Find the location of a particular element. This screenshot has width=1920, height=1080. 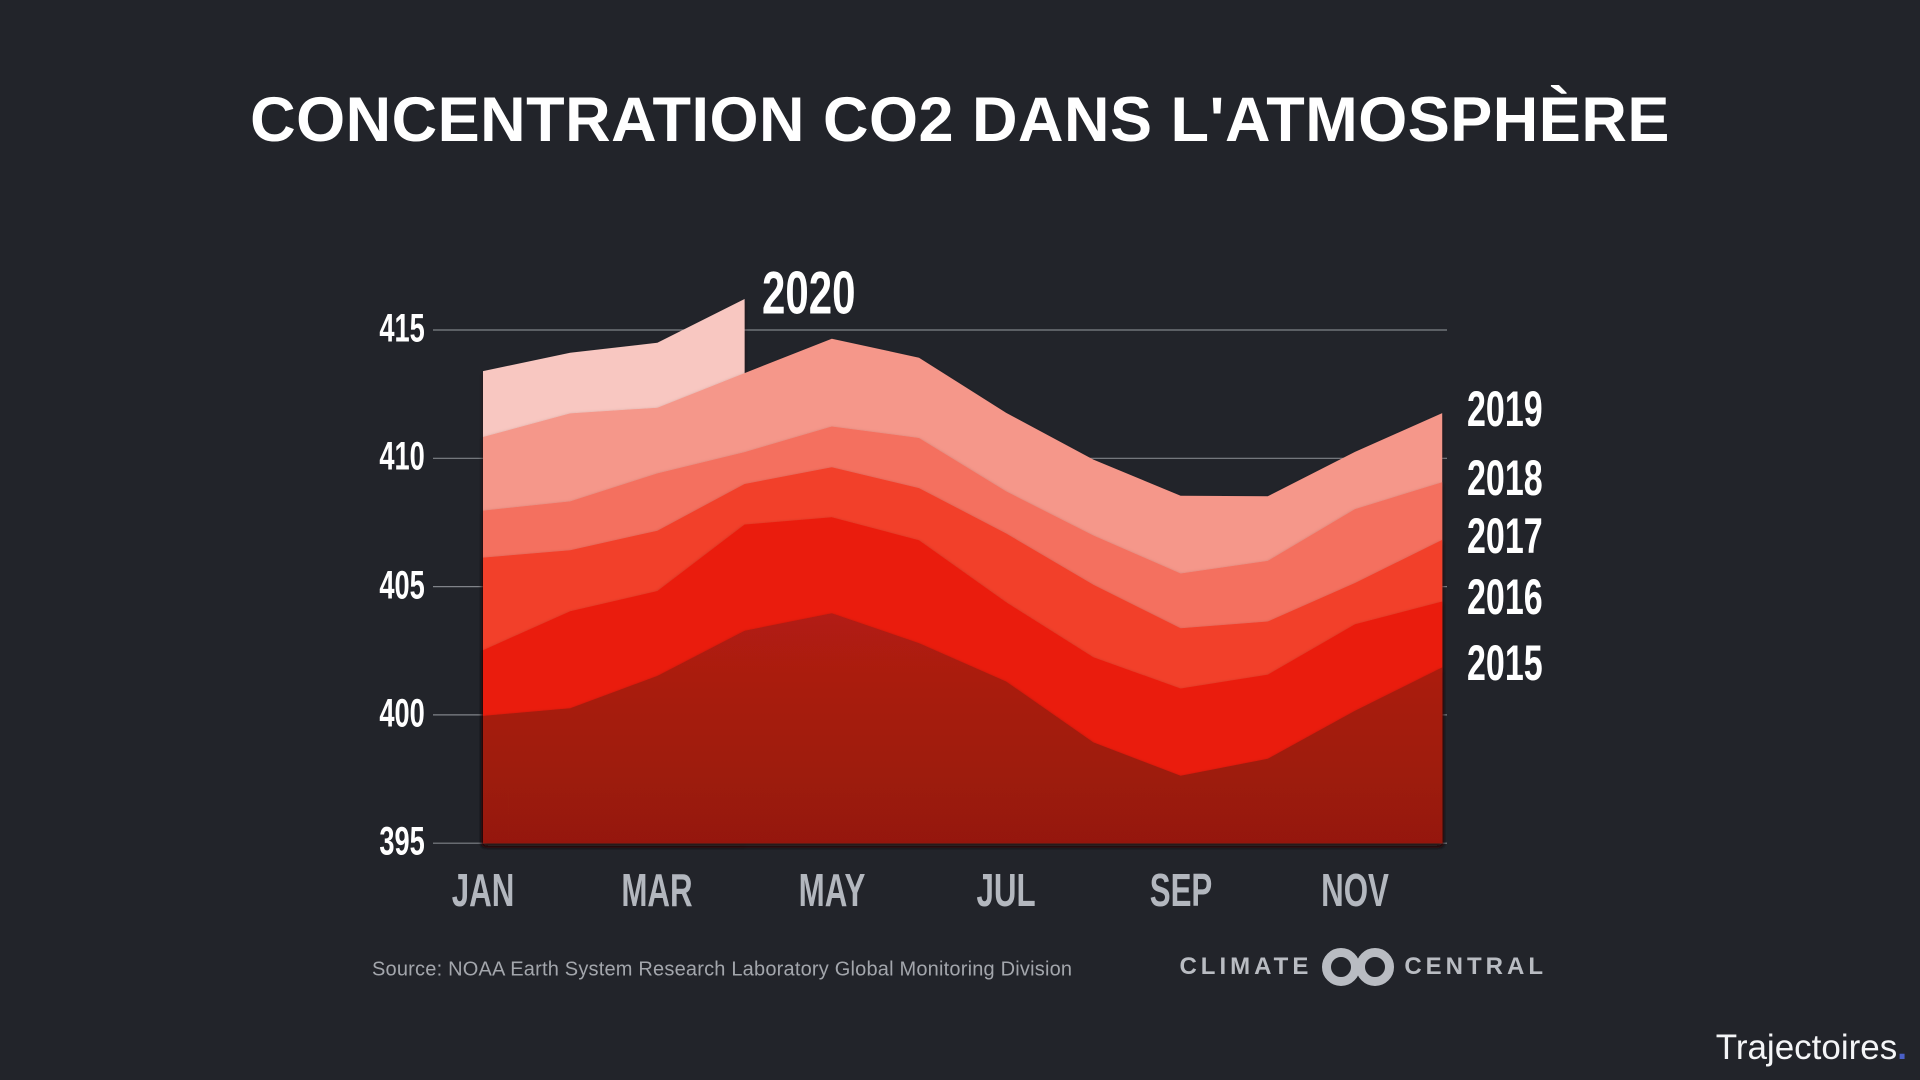

x-tick-sep: SEP is located at coordinates (1180, 890).